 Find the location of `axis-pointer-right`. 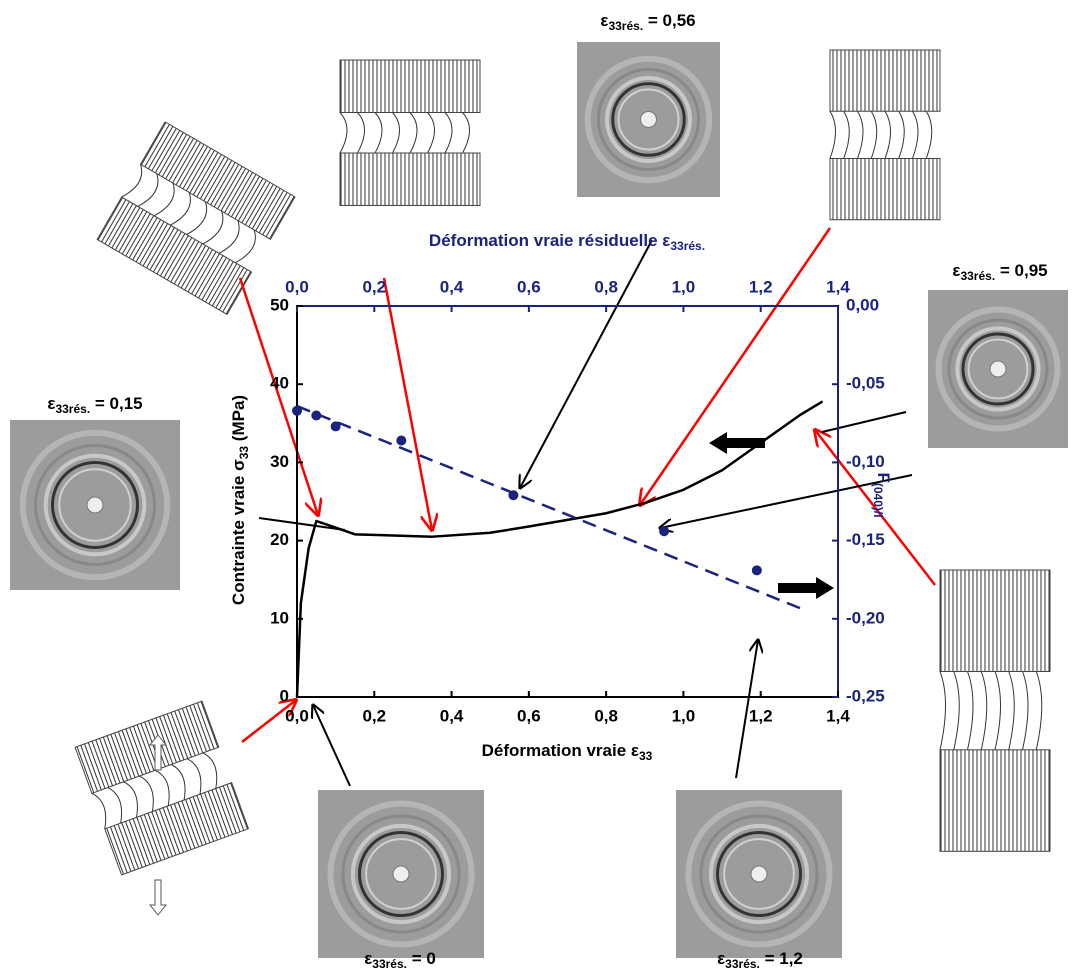

axis-pointer-right is located at coordinates (806, 588).